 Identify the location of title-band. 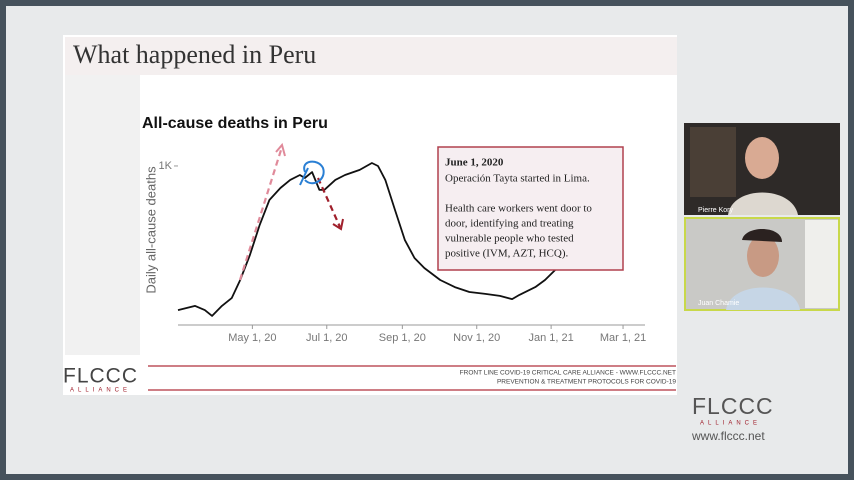
(371, 56).